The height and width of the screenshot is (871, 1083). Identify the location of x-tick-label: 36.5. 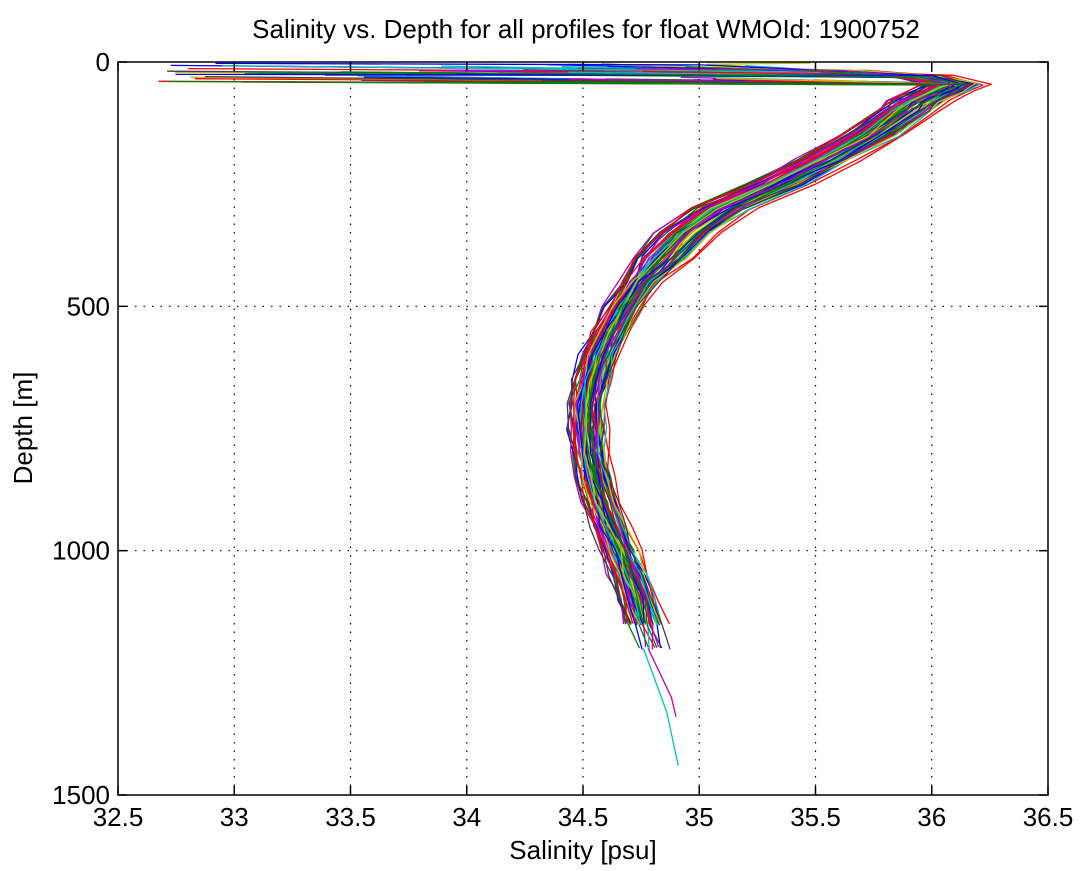
(1048, 817).